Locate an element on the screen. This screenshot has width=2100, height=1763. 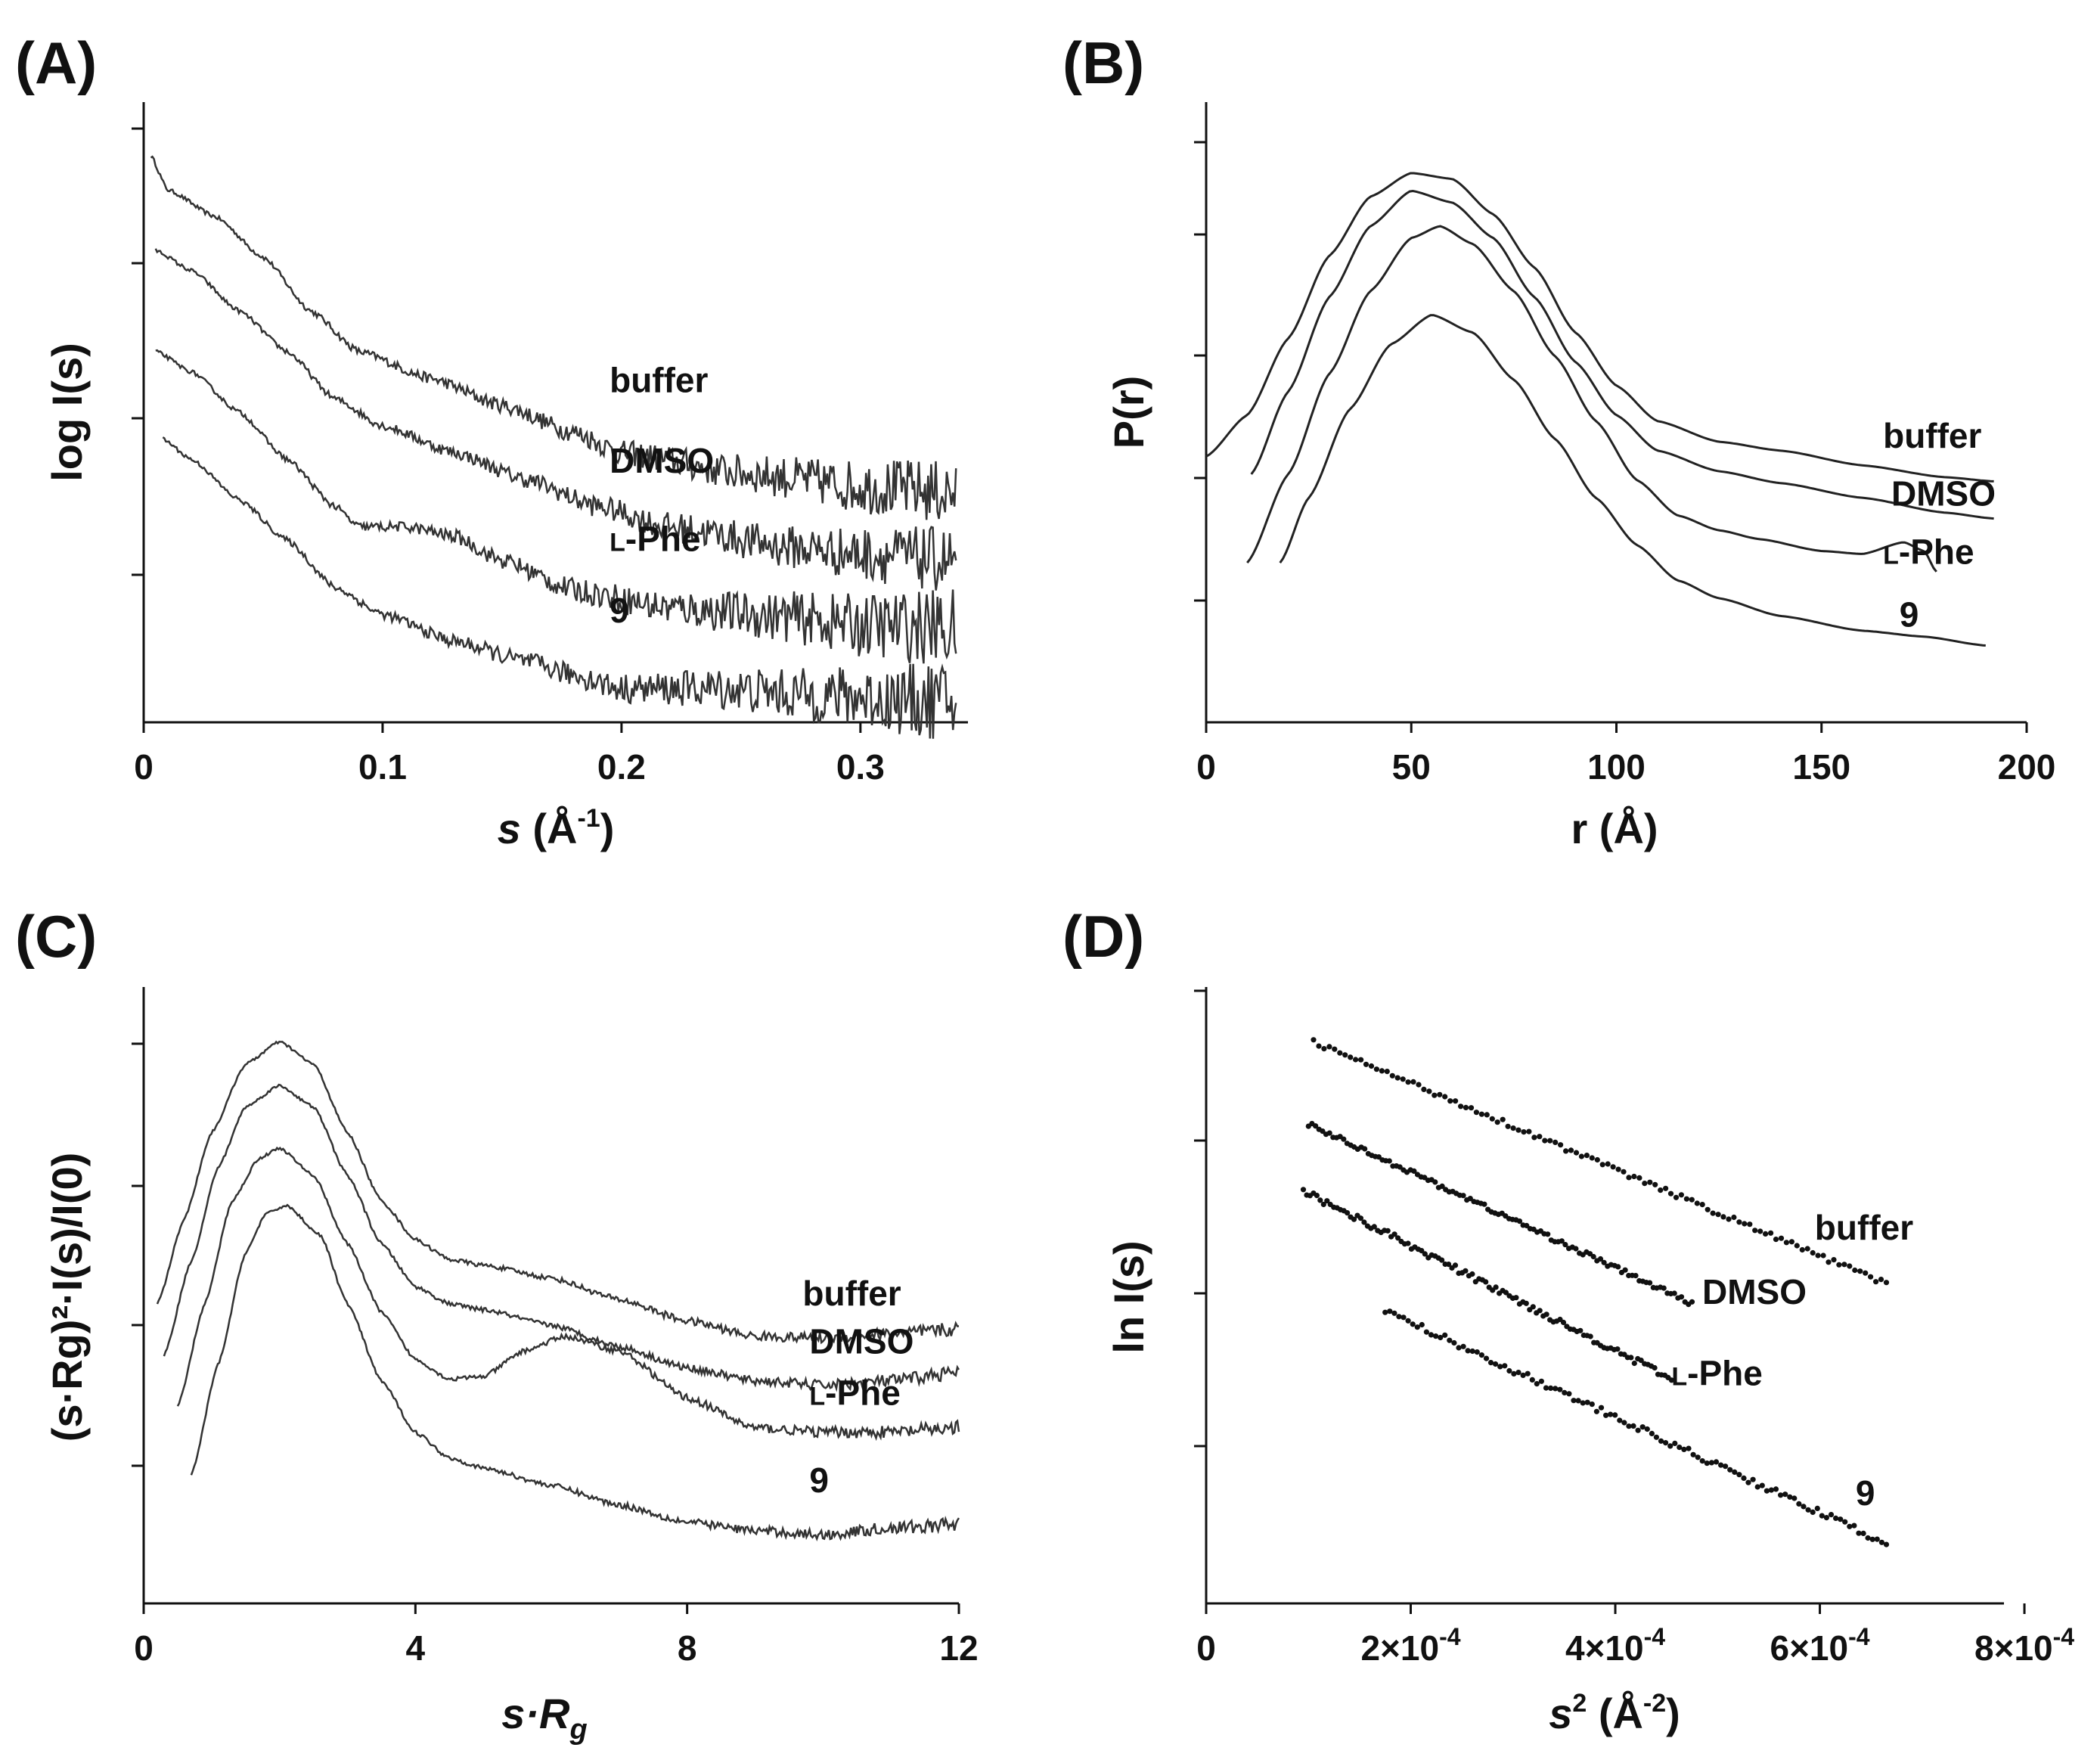
panel-d-y-title: ln I(s) is located at coordinates (1128, 1296).